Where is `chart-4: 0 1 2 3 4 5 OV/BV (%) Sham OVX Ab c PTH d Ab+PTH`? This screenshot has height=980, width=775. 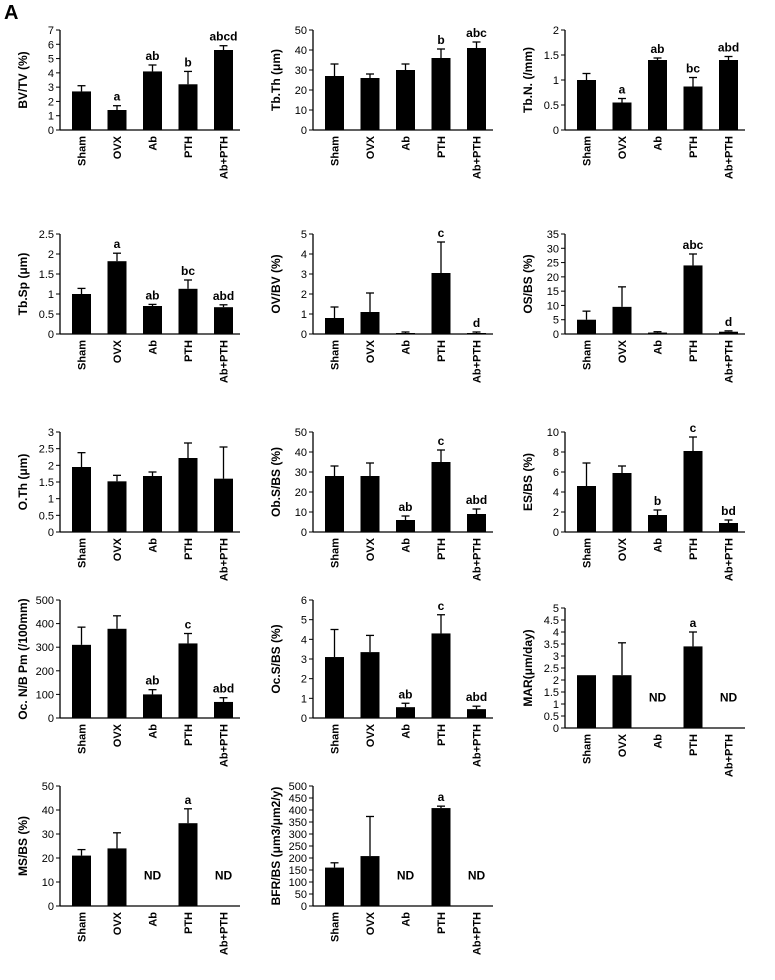 chart-4: 0 1 2 3 4 5 OV/BV (%) Sham OVX Ab c PTH d Ab+PTH is located at coordinates (381, 304).